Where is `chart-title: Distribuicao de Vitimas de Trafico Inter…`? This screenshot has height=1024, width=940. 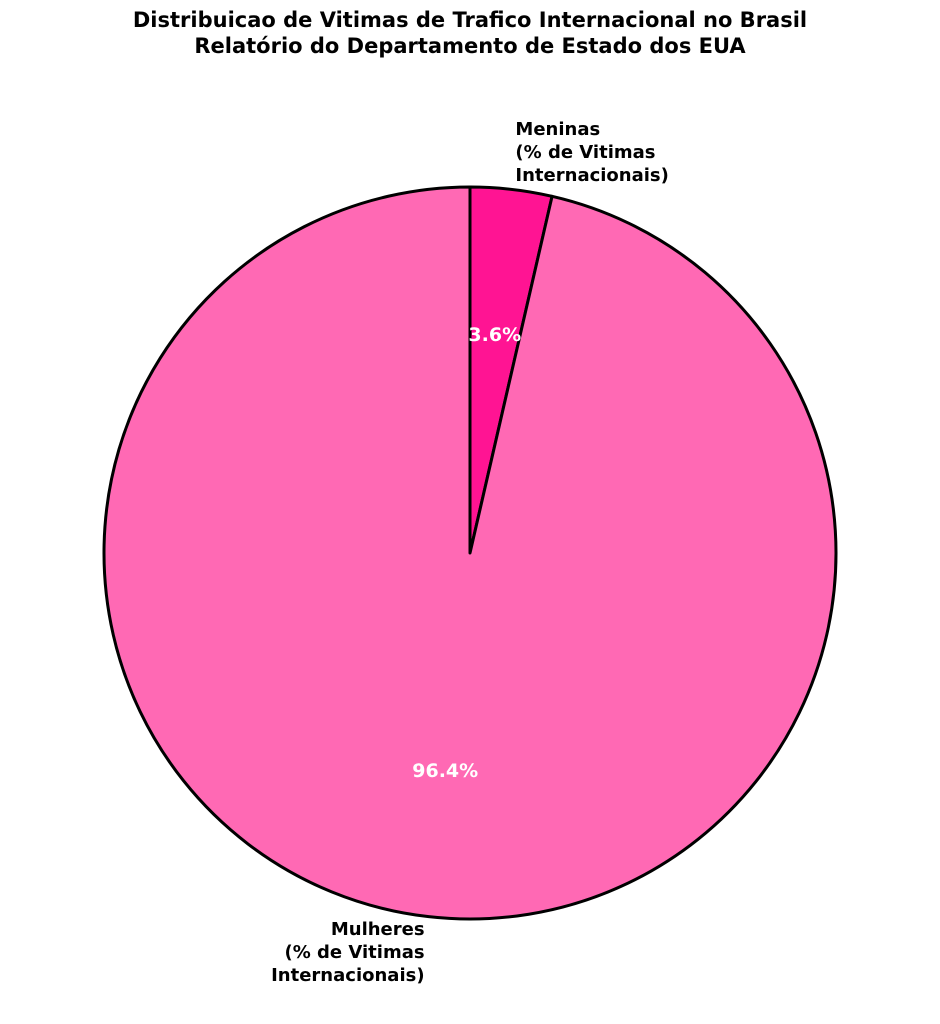 chart-title: Distribuicao de Vitimas de Trafico Inter… is located at coordinates (470, 33).